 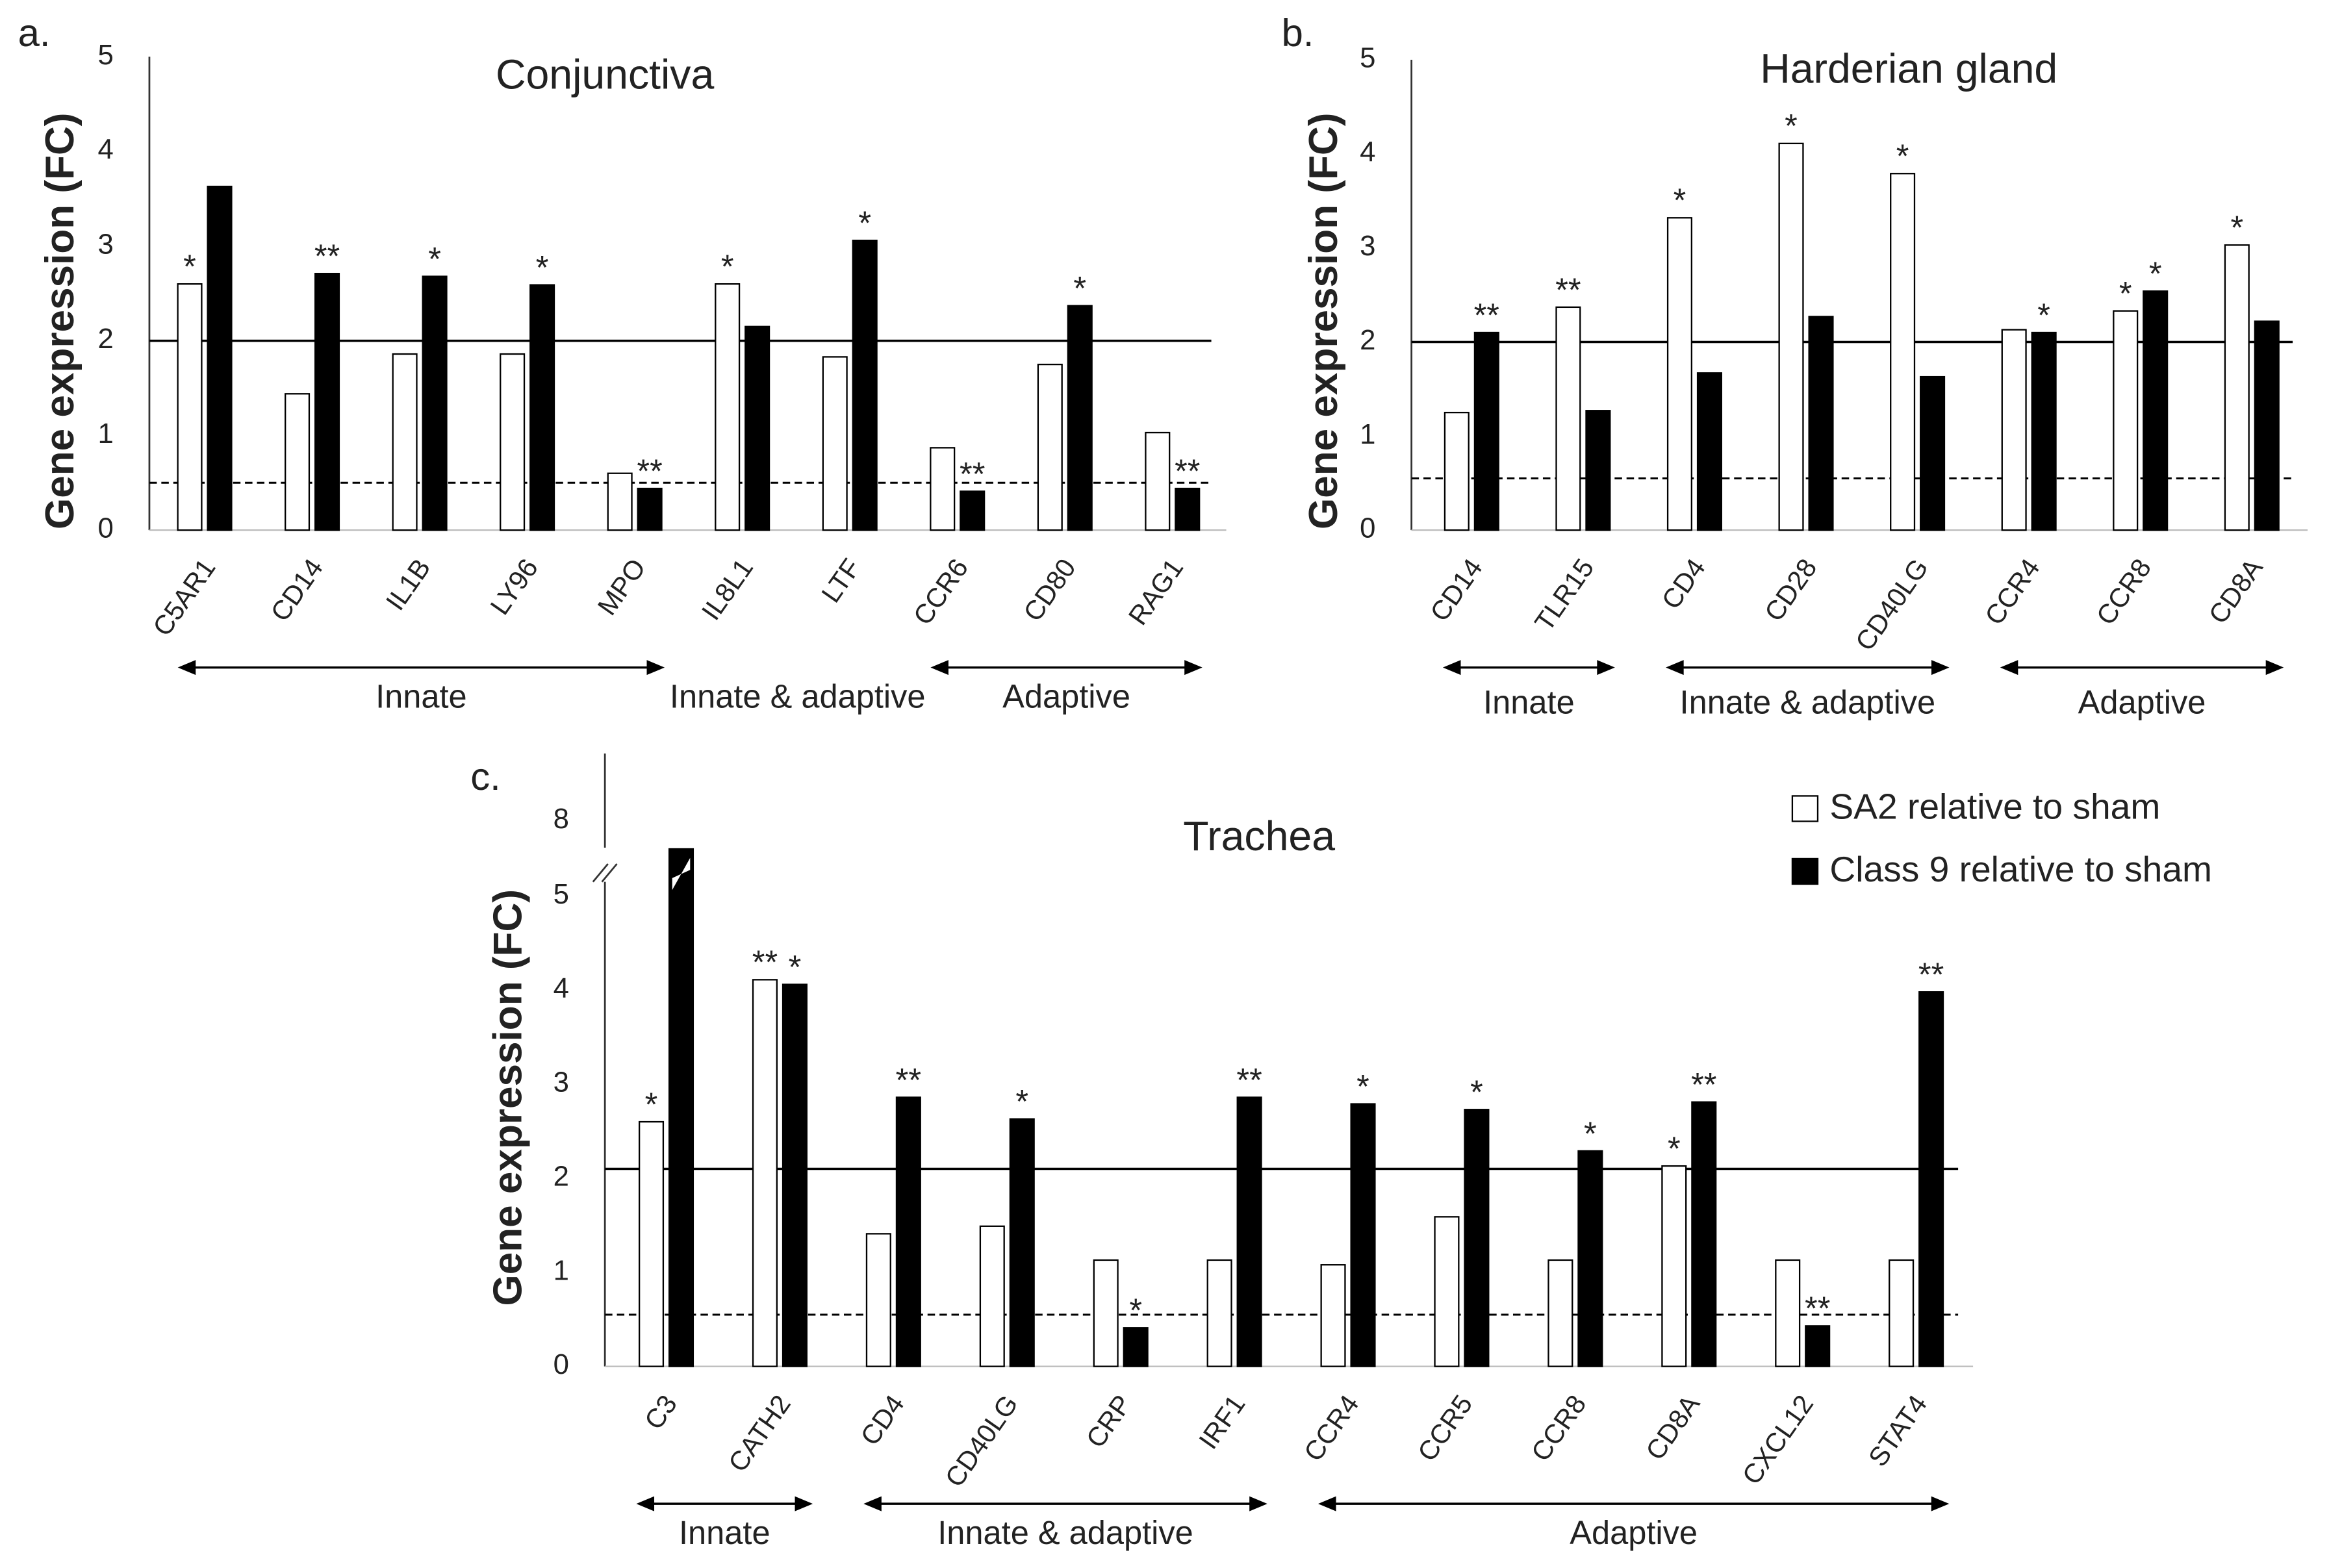 What do you see at coordinates (1324, 321) in the screenshot?
I see `y-axis-label: Gene expression (FC)` at bounding box center [1324, 321].